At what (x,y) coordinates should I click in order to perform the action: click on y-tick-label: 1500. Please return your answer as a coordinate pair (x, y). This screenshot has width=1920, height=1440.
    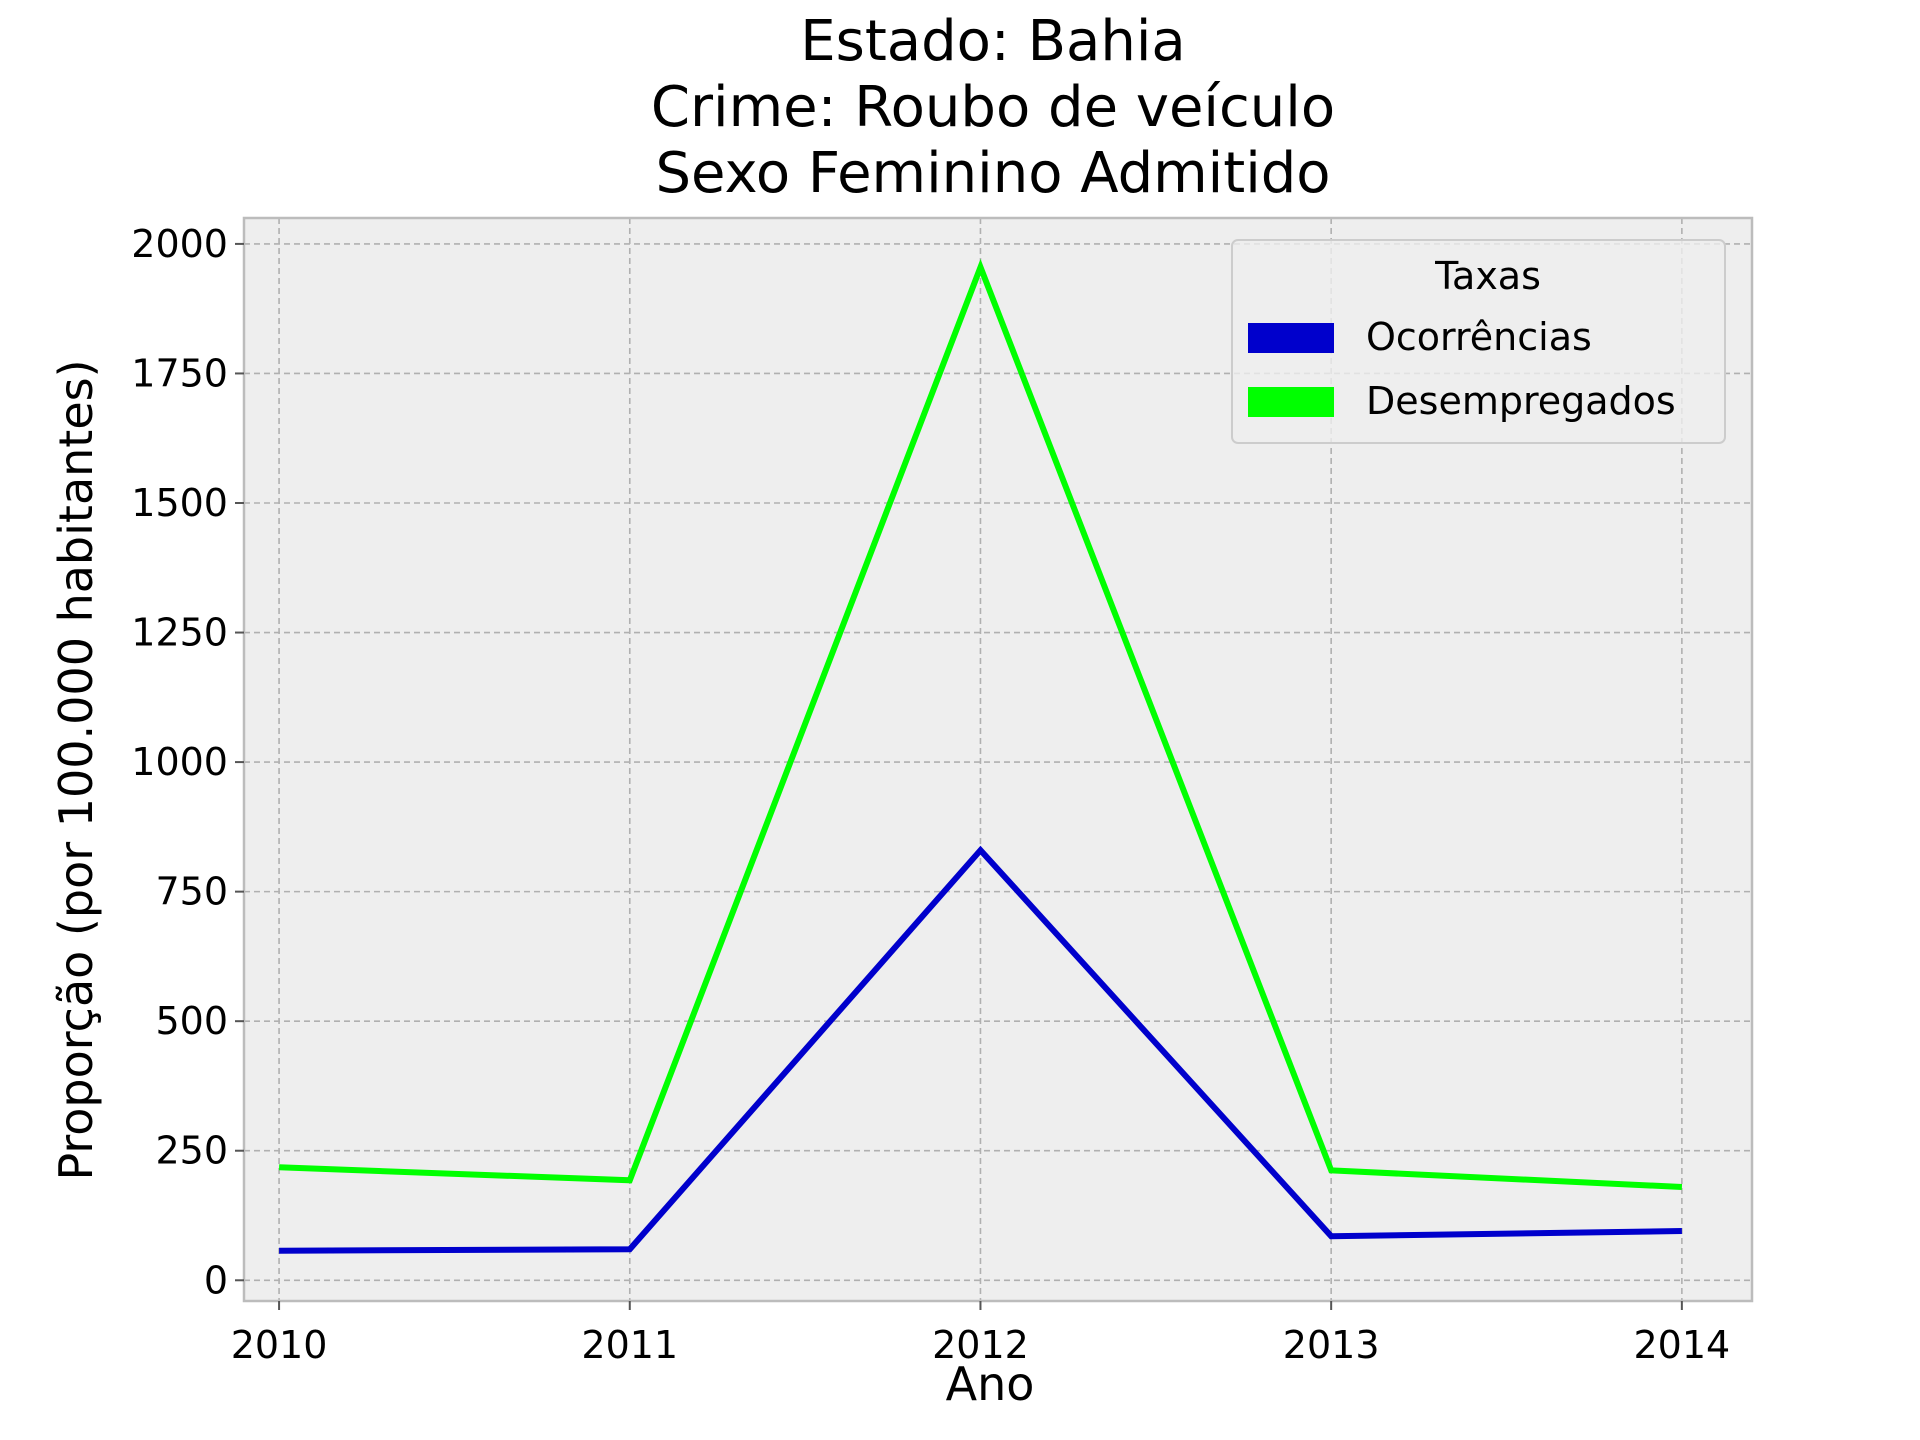
    Looking at the image, I should click on (179, 503).